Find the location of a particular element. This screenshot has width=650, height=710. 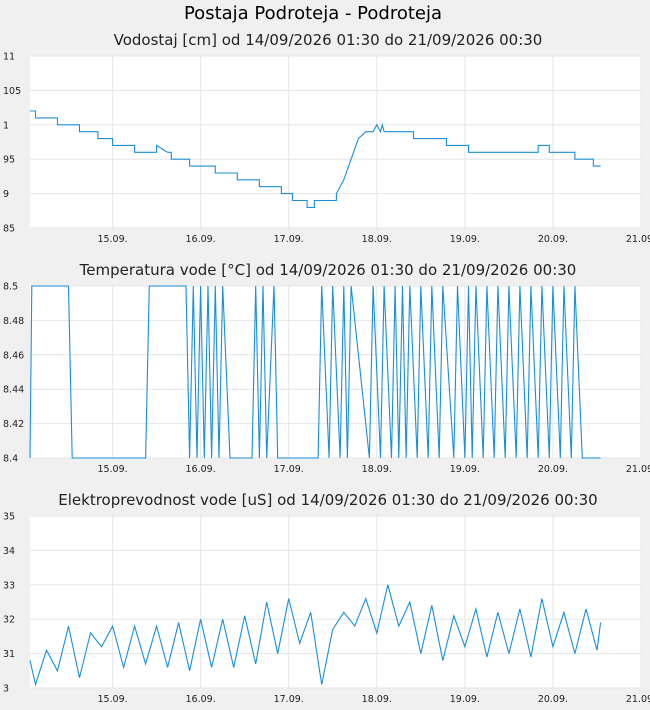

temperatura-x-tick-label: 18.09. is located at coordinates (377, 469).